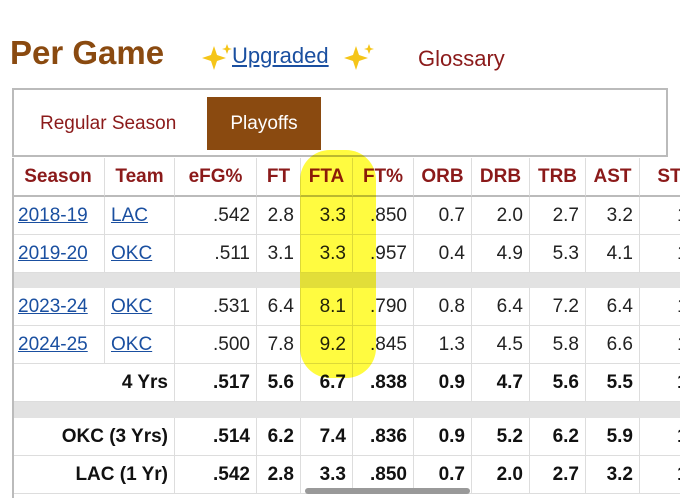 The image size is (680, 499). What do you see at coordinates (216, 177) in the screenshot?
I see `column-header: eFG%` at bounding box center [216, 177].